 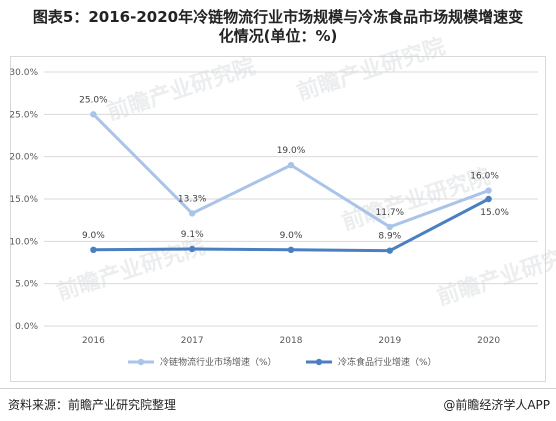 I want to click on y-tick-label: 0.0%, so click(x=26, y=327).